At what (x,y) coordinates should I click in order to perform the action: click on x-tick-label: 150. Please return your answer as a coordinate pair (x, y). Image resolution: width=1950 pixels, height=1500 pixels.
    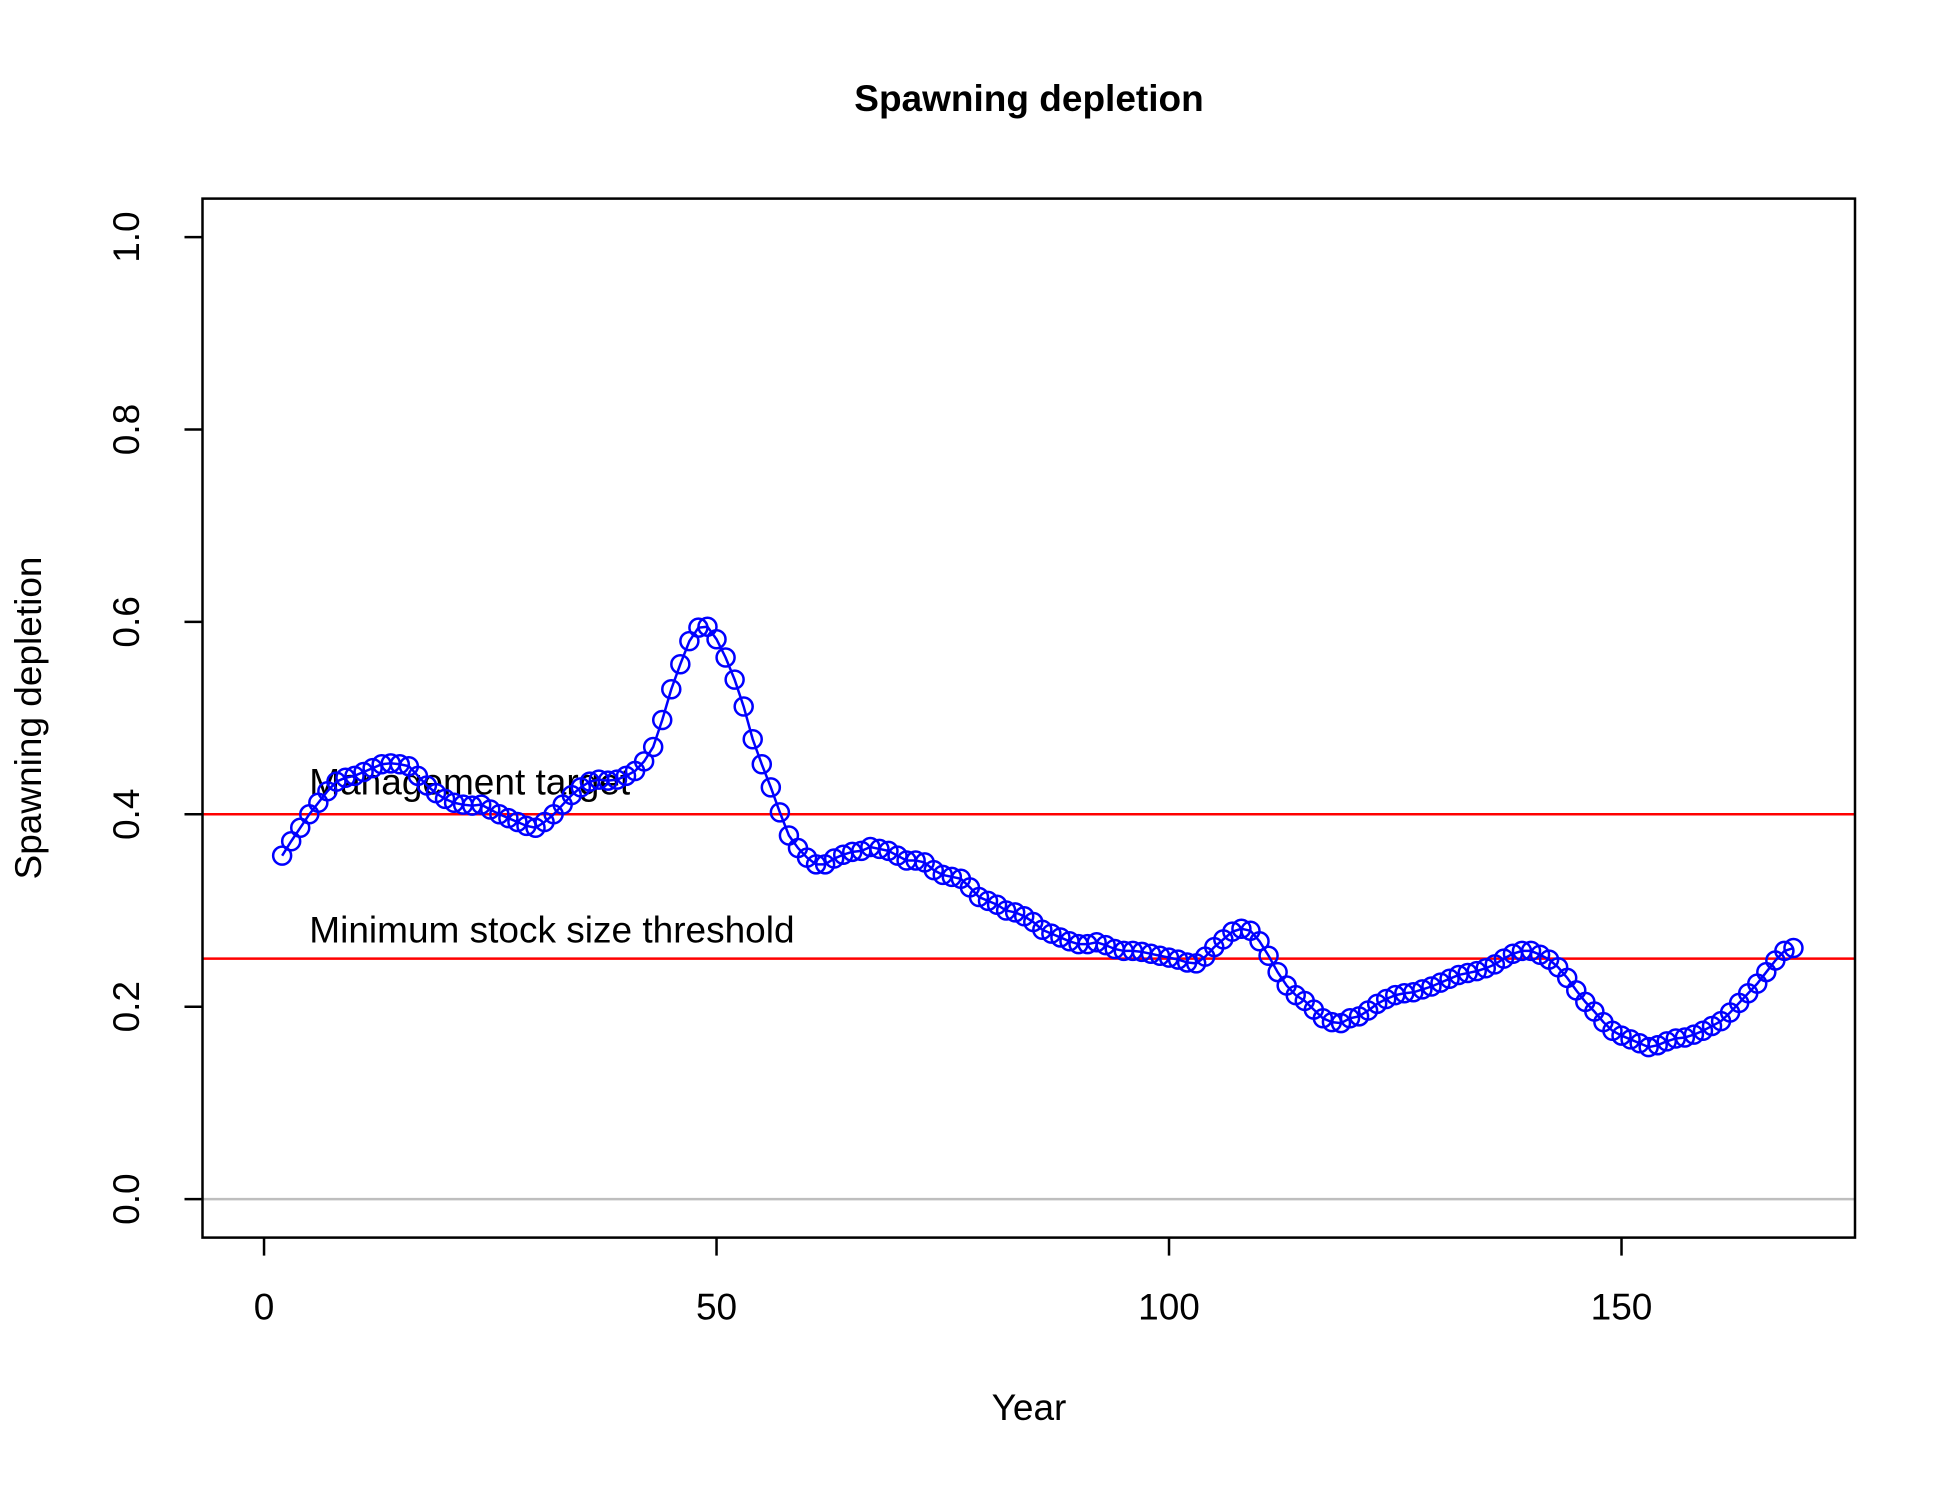
    Looking at the image, I should click on (1622, 1306).